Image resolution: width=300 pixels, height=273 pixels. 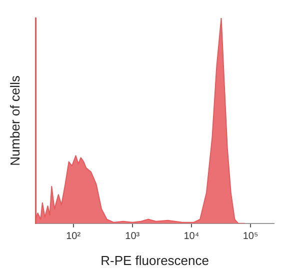 What do you see at coordinates (250, 236) in the screenshot?
I see `x-tick-label: 10⁵` at bounding box center [250, 236].